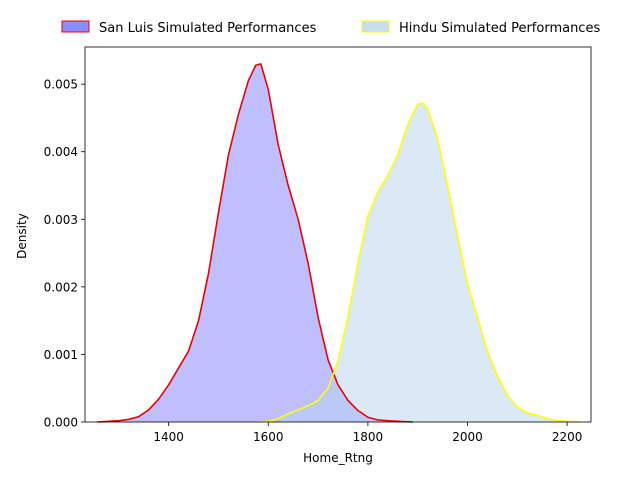 The width and height of the screenshot is (640, 480). I want to click on y-tick-label: 0.000, so click(61, 423).